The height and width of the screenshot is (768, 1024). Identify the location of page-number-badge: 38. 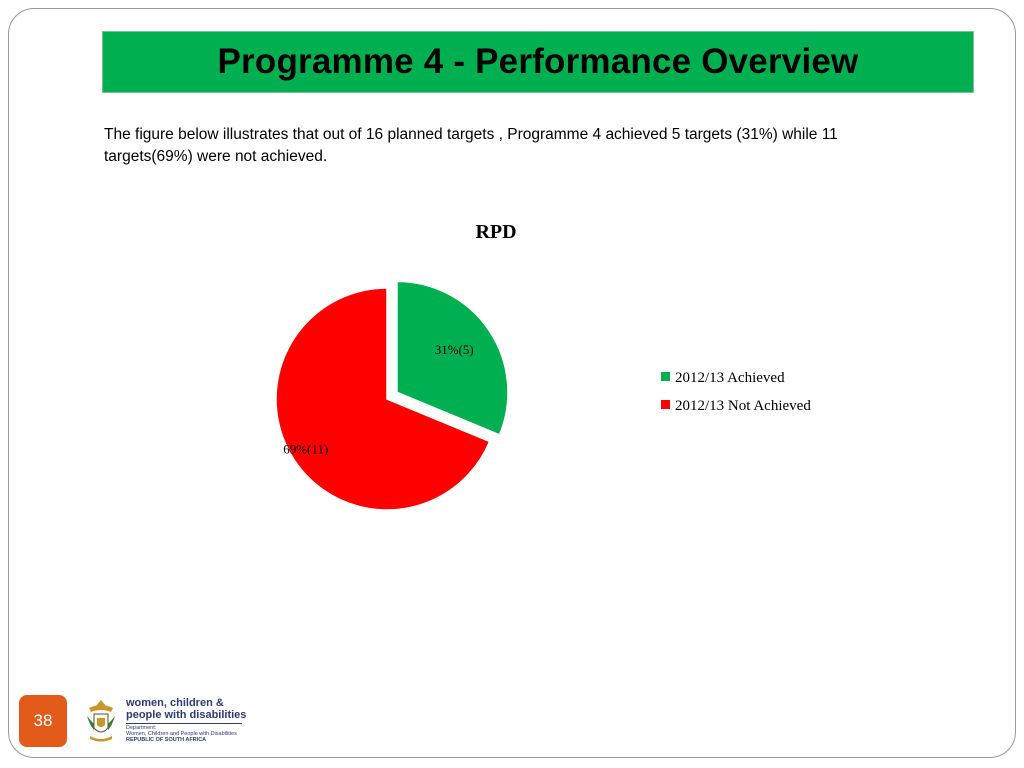
(43, 721).